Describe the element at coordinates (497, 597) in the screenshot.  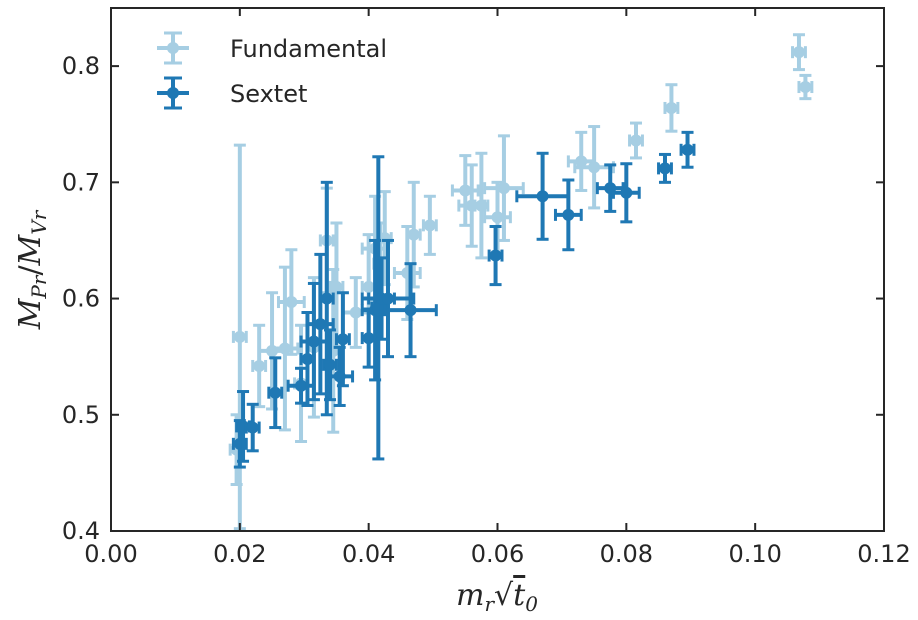
I see `x-axis-label: mr√t0` at that location.